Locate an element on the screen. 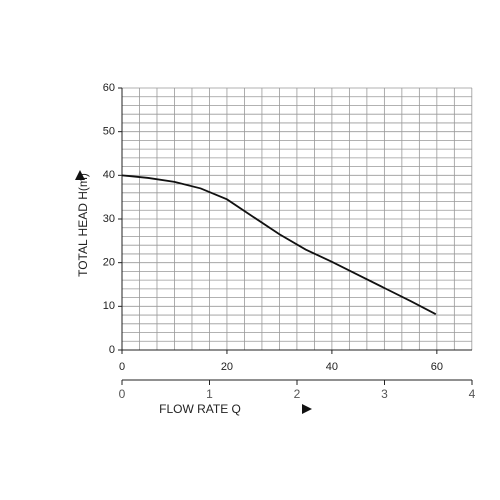 This screenshot has height=500, width=500. y-arrow is located at coordinates (80, 175).